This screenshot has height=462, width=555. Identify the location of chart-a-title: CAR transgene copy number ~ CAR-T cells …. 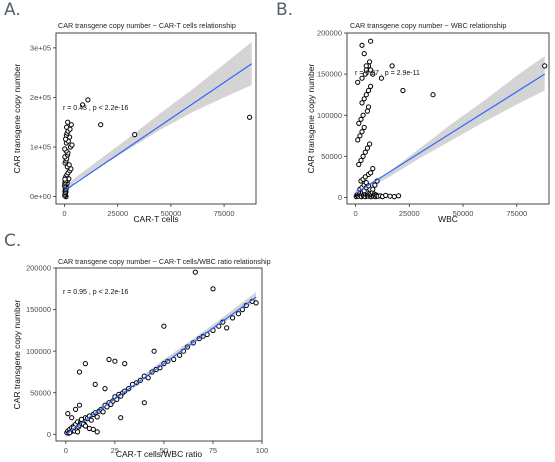
(147, 25).